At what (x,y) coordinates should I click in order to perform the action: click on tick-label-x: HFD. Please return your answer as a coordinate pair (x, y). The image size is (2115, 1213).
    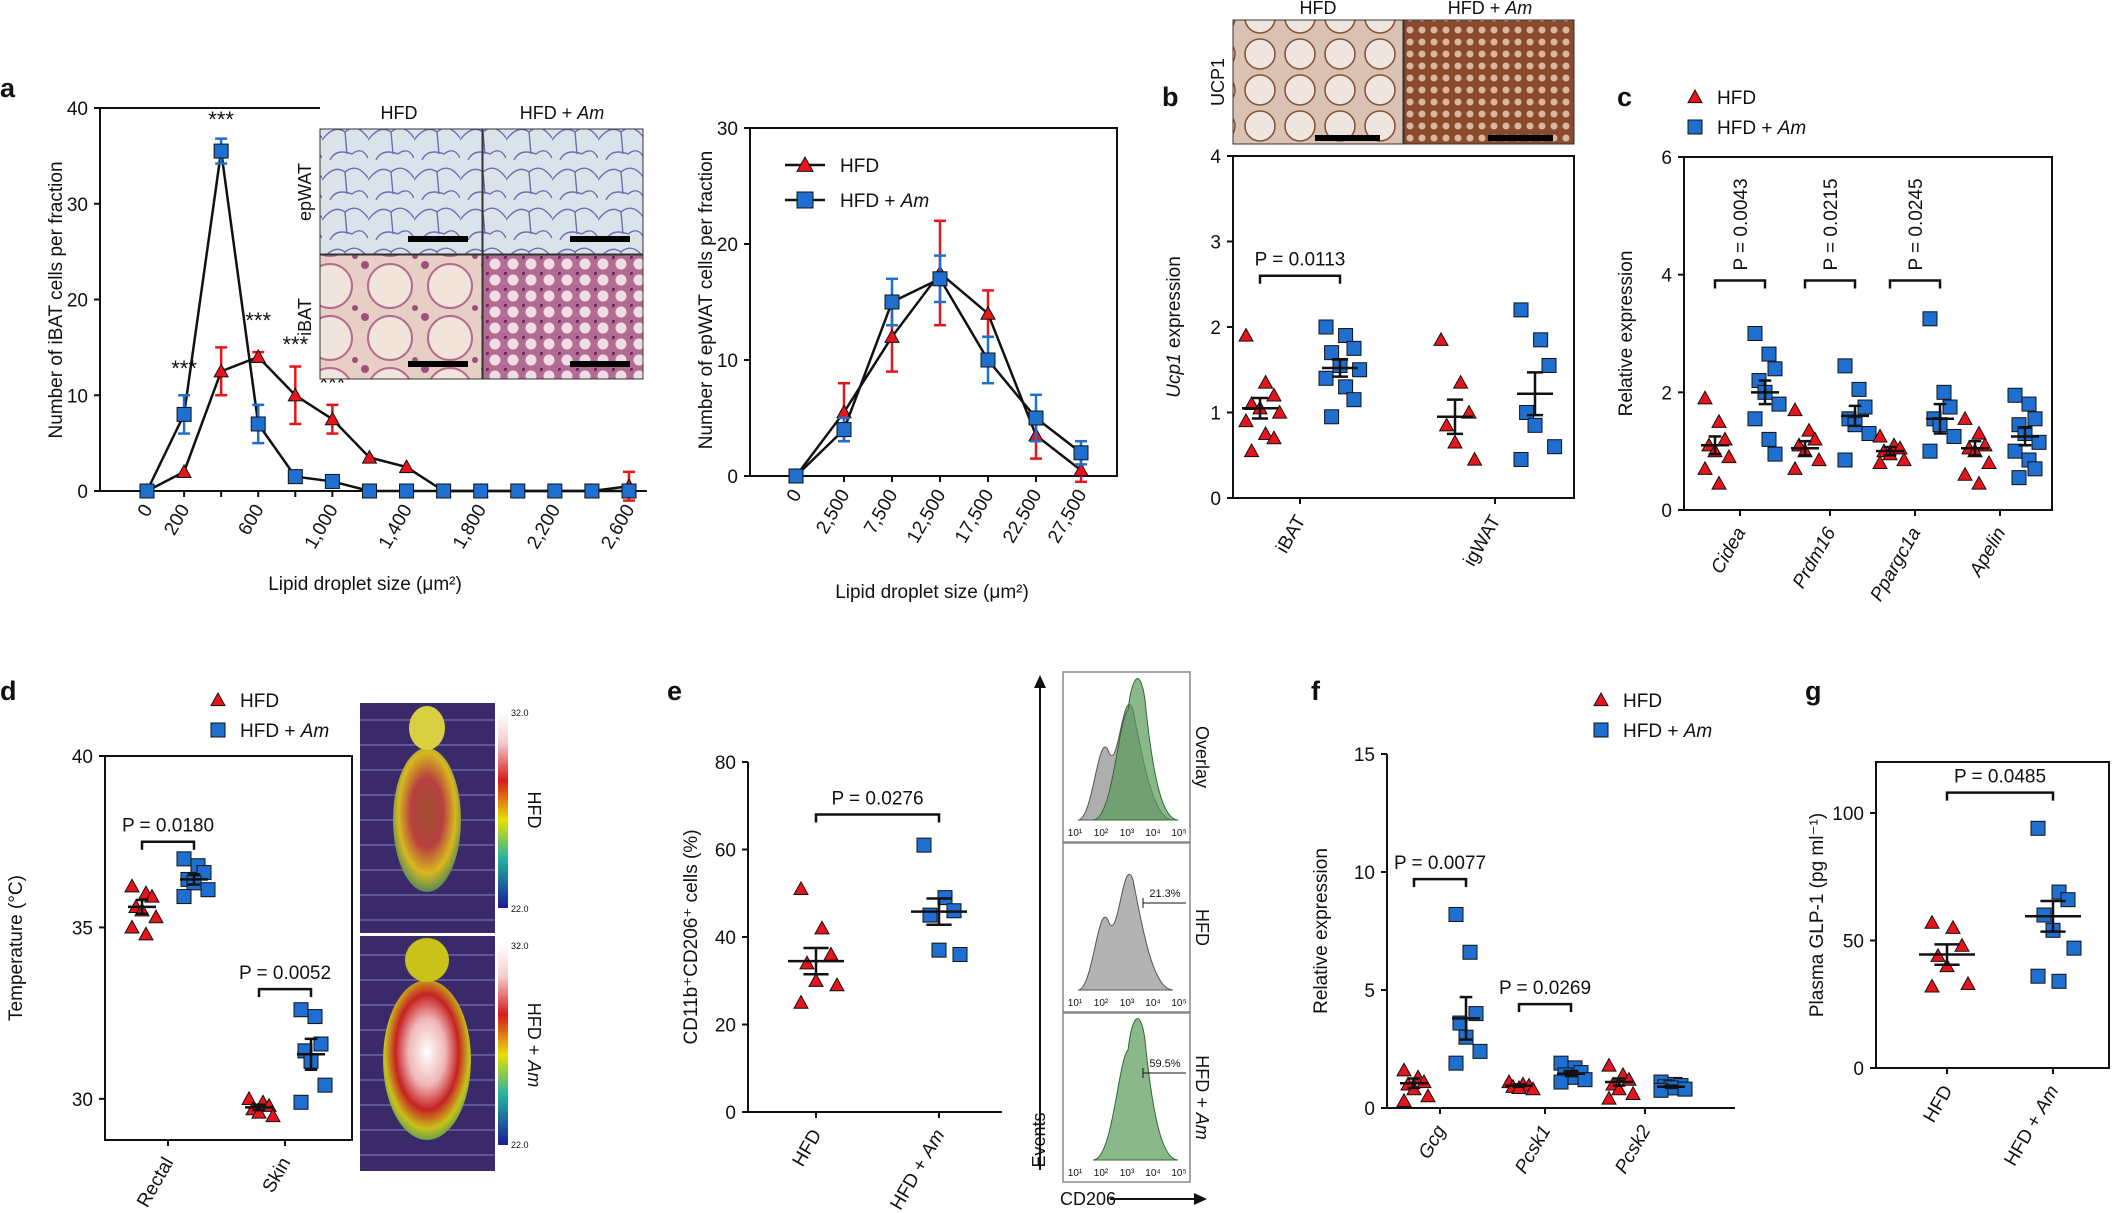
    Looking at the image, I should click on (808, 1148).